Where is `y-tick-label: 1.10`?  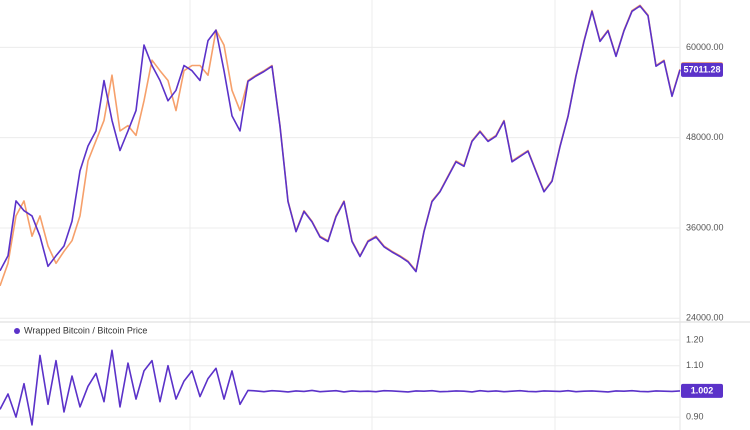 y-tick-label: 1.10 is located at coordinates (695, 365).